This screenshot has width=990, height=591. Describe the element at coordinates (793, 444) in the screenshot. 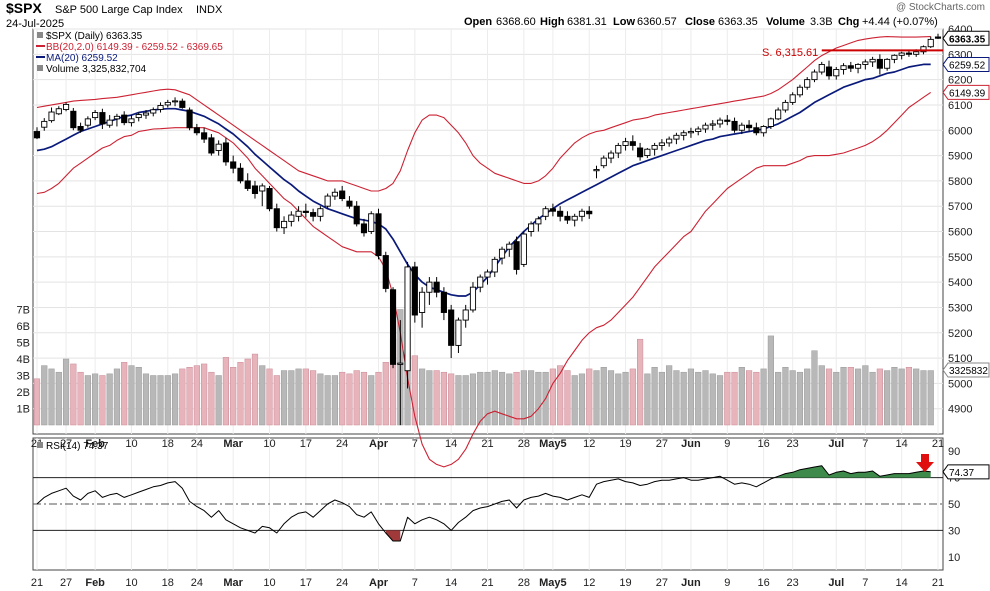

I see `date-tick-label: 23` at that location.